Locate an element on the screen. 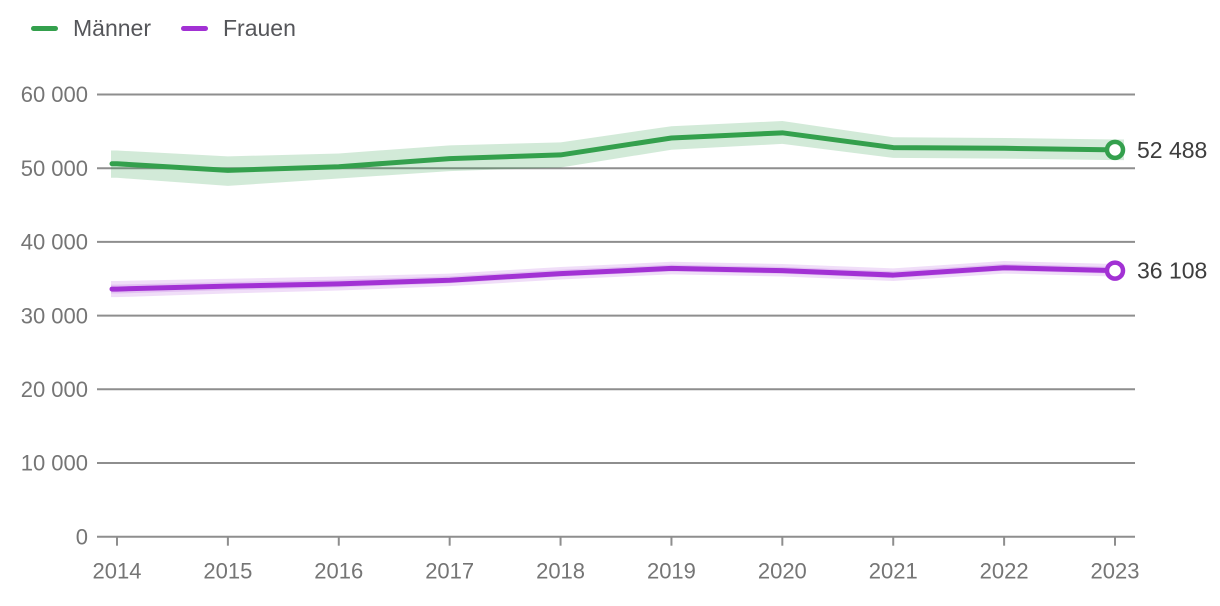 This screenshot has height=606, width=1220. x-axis-tick-label: 2023 is located at coordinates (1115, 571).